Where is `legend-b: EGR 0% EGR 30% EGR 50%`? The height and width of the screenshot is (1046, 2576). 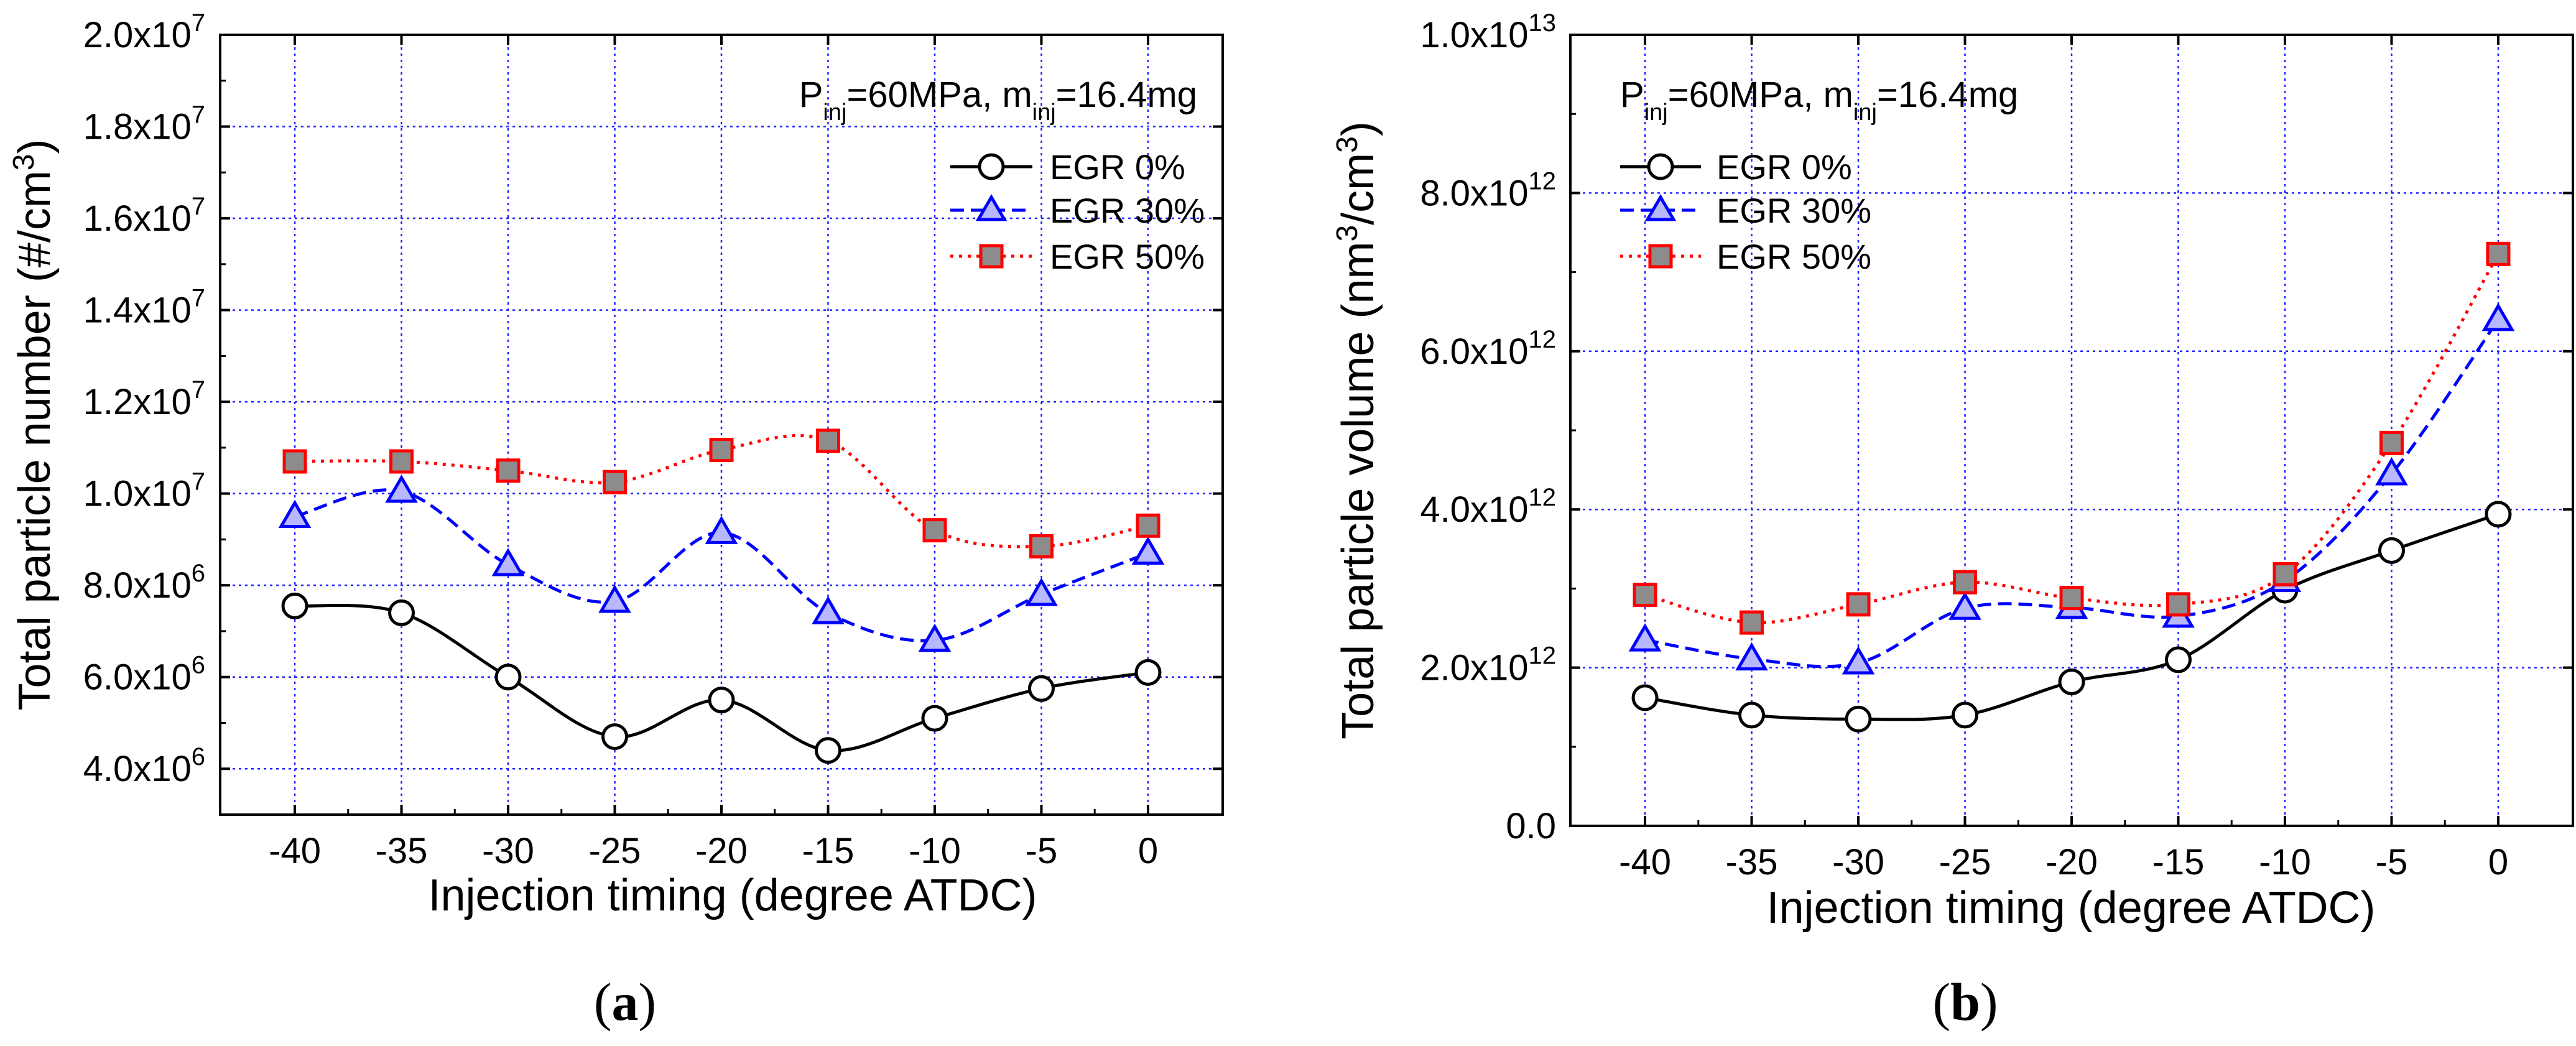
legend-b: EGR 0% EGR 30% EGR 50% is located at coordinates (1746, 211).